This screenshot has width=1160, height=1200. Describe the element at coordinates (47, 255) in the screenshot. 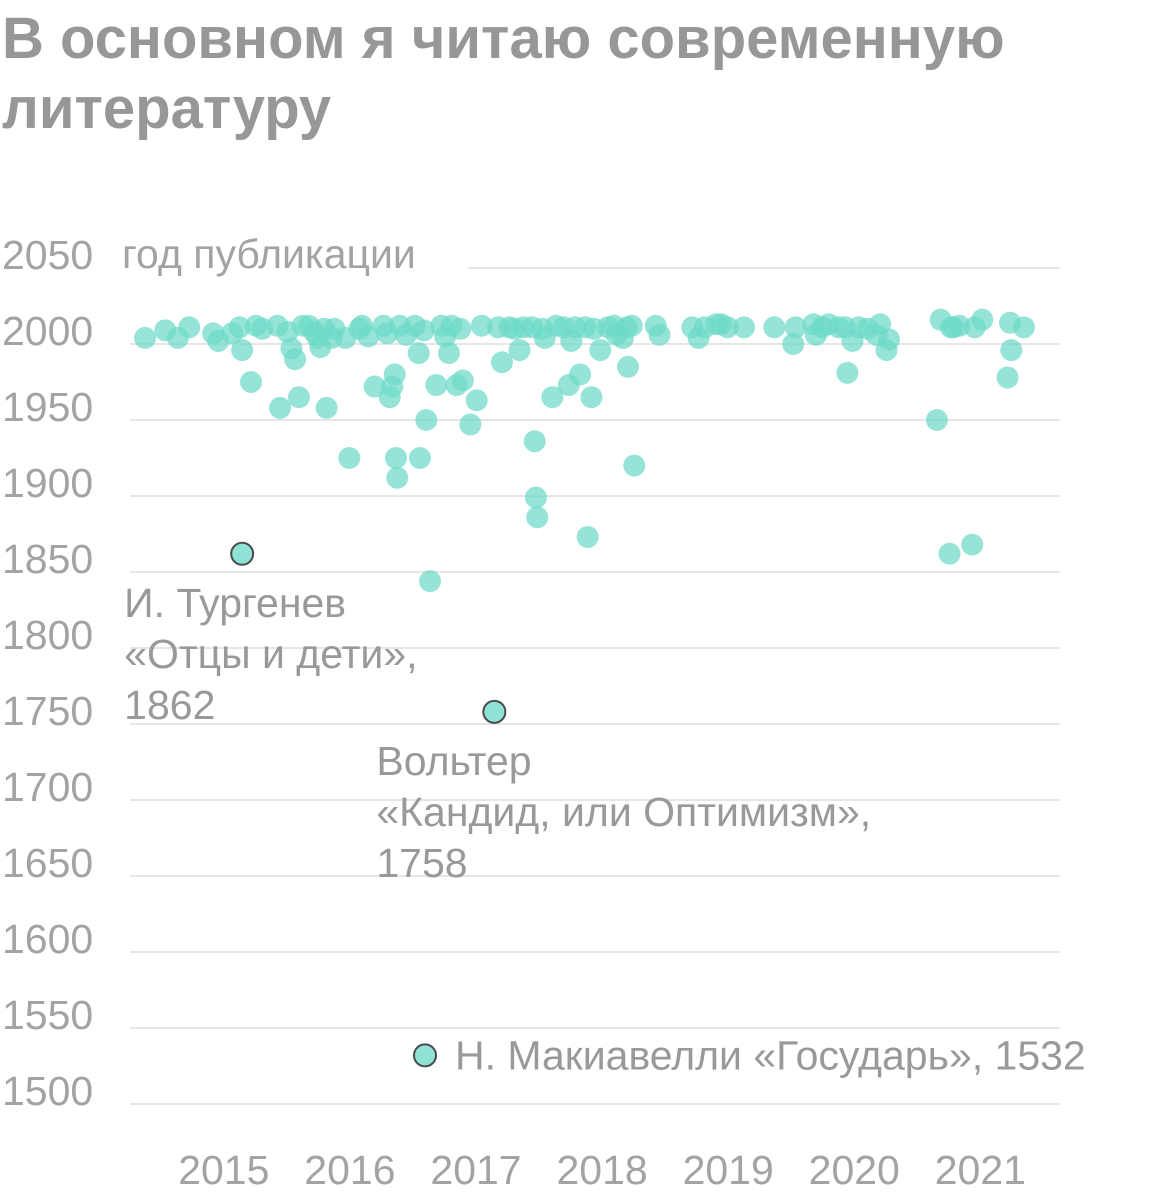

I see `y-tick-label: 2050` at that location.